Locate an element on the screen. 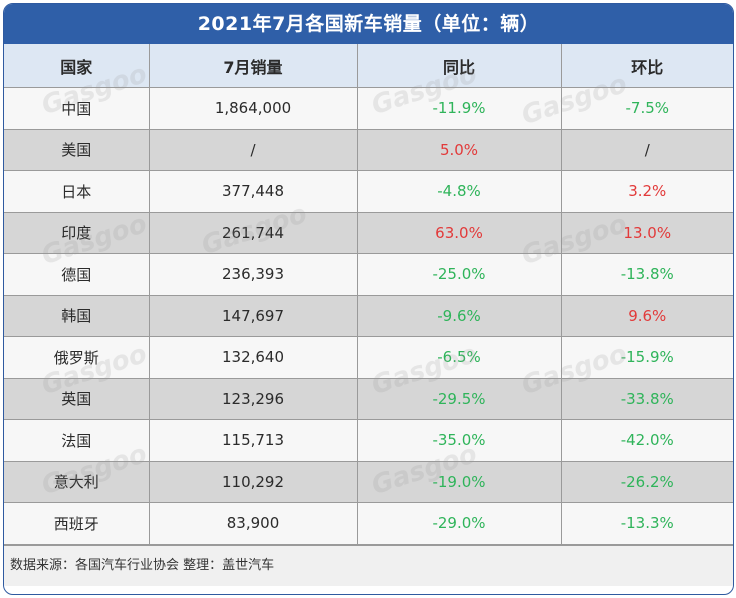  cell-sales: 123,296 is located at coordinates (253, 399).